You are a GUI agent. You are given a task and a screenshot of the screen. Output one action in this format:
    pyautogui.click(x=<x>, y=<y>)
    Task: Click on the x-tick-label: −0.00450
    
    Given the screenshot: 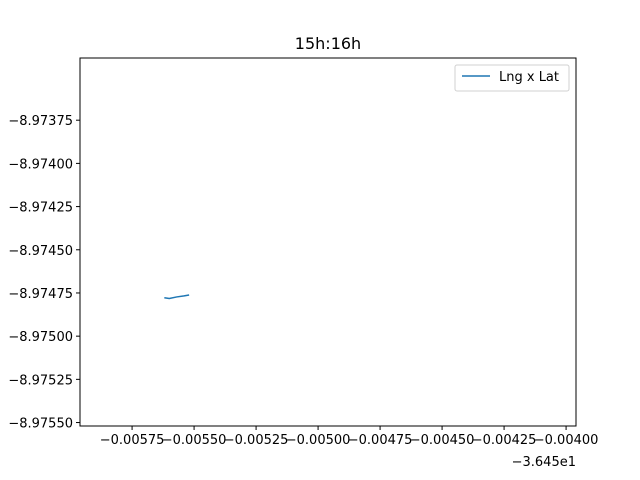 What is the action you would take?
    pyautogui.click(x=442, y=440)
    